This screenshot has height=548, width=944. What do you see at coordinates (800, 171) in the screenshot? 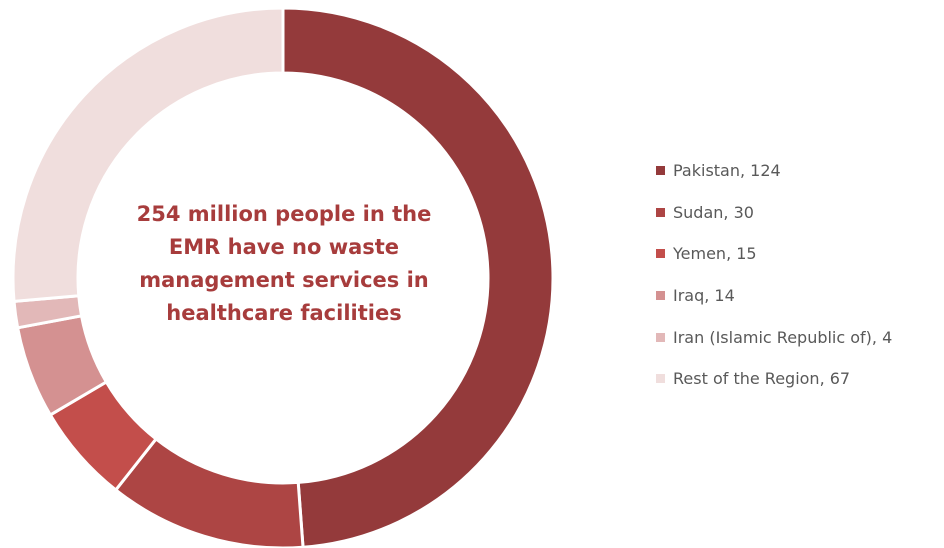
I see `legend-item: Pakistan, 124` at bounding box center [800, 171].